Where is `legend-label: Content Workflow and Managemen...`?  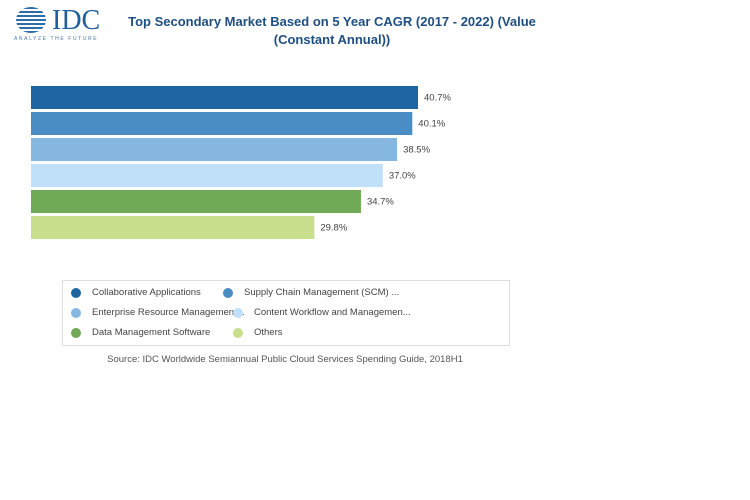 legend-label: Content Workflow and Managemen... is located at coordinates (332, 312).